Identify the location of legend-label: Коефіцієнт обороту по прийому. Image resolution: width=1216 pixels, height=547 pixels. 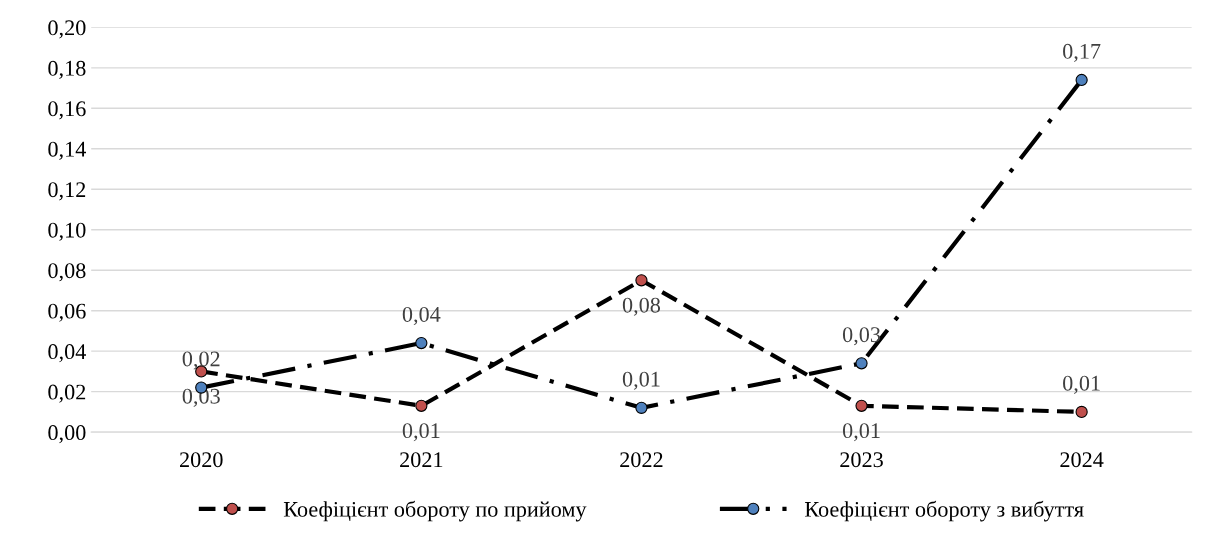
(435, 511).